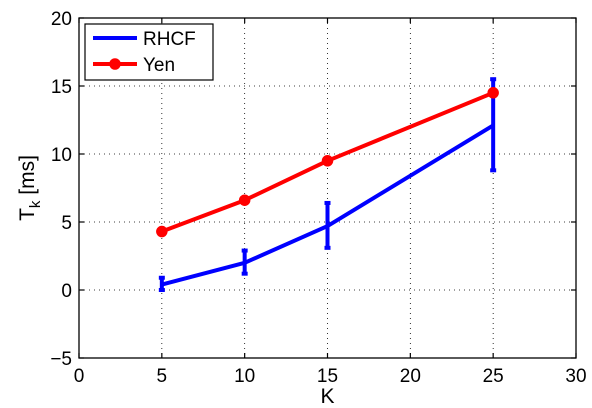 The width and height of the screenshot is (592, 408). What do you see at coordinates (61, 19) in the screenshot?
I see `y-tick-label: 20` at bounding box center [61, 19].